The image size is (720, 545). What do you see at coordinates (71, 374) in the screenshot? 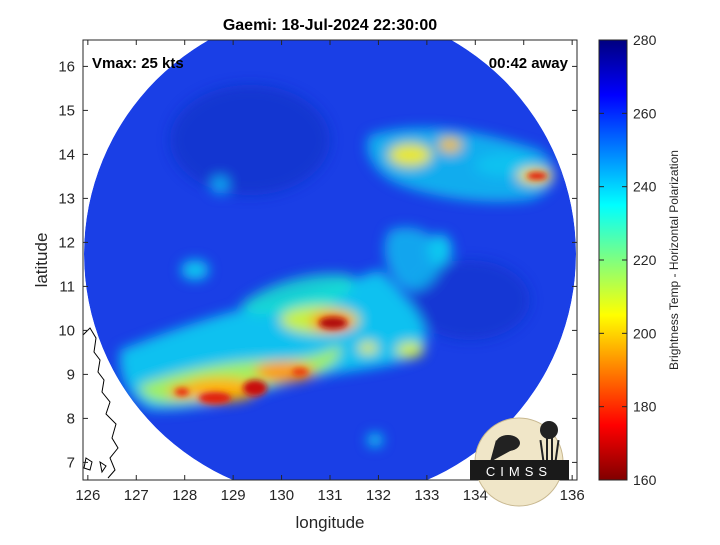
I see `y-tick-label: 9` at bounding box center [71, 374].